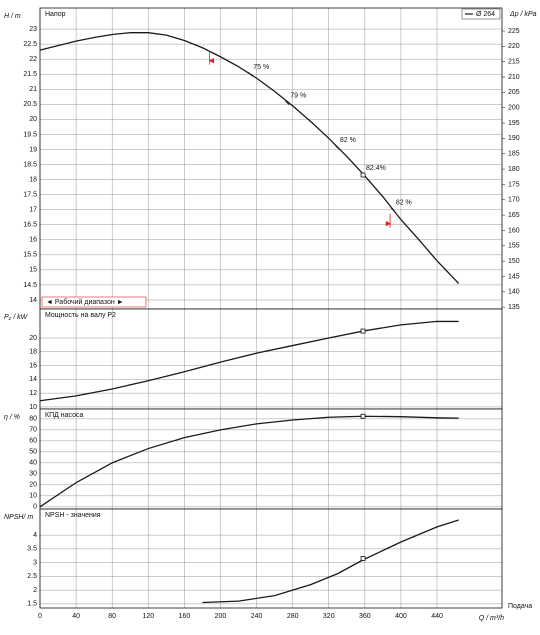 The image size is (540, 635). I want to click on y-tick-label: 60, so click(33, 441).